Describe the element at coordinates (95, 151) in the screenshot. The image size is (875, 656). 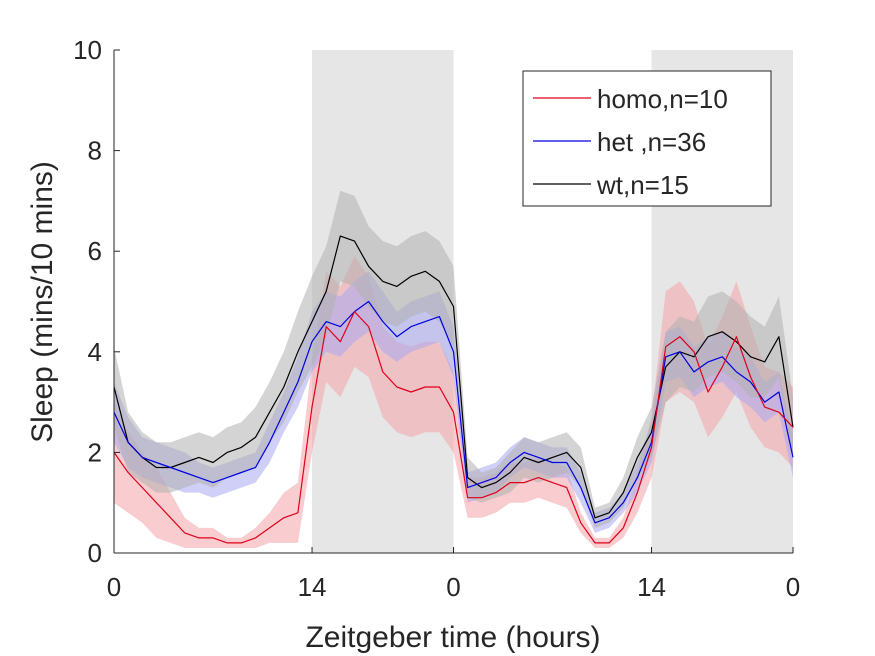
I see `y-tick-label-4: 8` at that location.